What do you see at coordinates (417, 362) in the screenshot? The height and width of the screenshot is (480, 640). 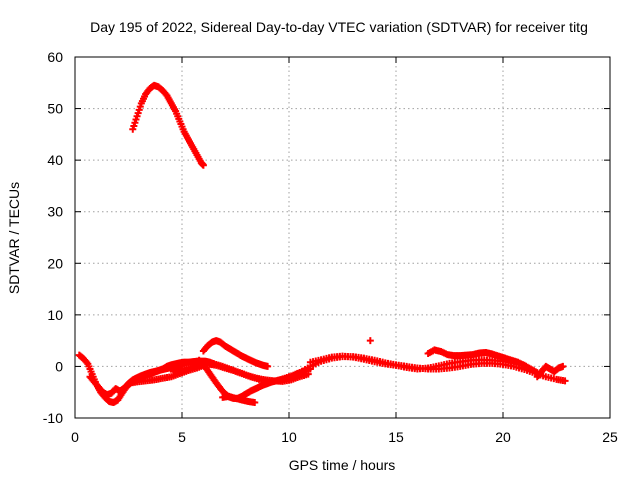 I see `series-arc-i` at bounding box center [417, 362].